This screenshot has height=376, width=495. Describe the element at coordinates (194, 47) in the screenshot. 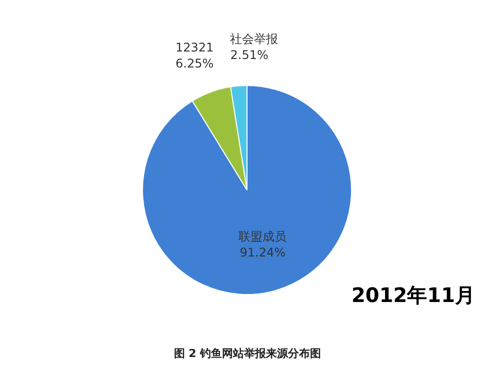

I see `slice-label: 12321` at that location.